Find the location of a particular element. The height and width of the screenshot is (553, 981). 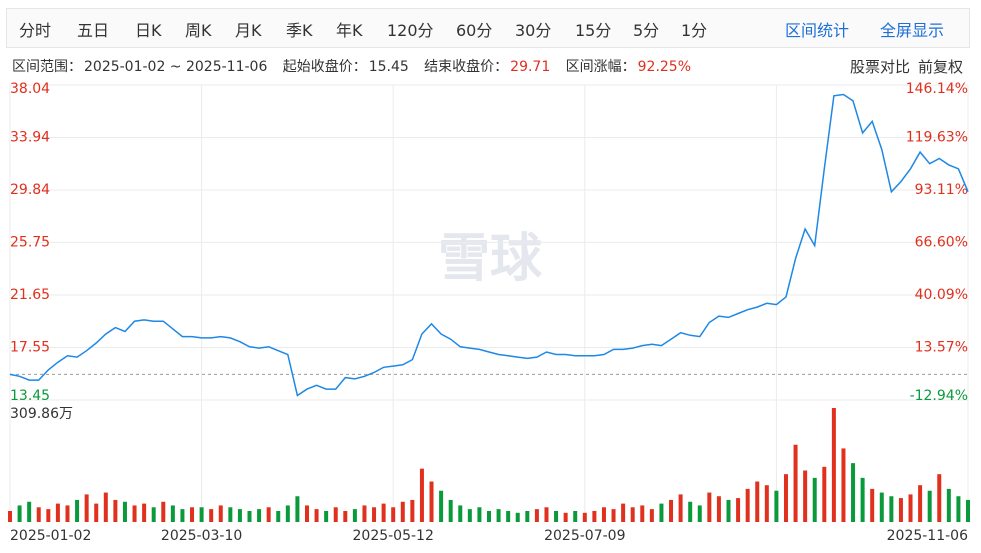

y2-tick-label: 66.60% is located at coordinates (941, 243).